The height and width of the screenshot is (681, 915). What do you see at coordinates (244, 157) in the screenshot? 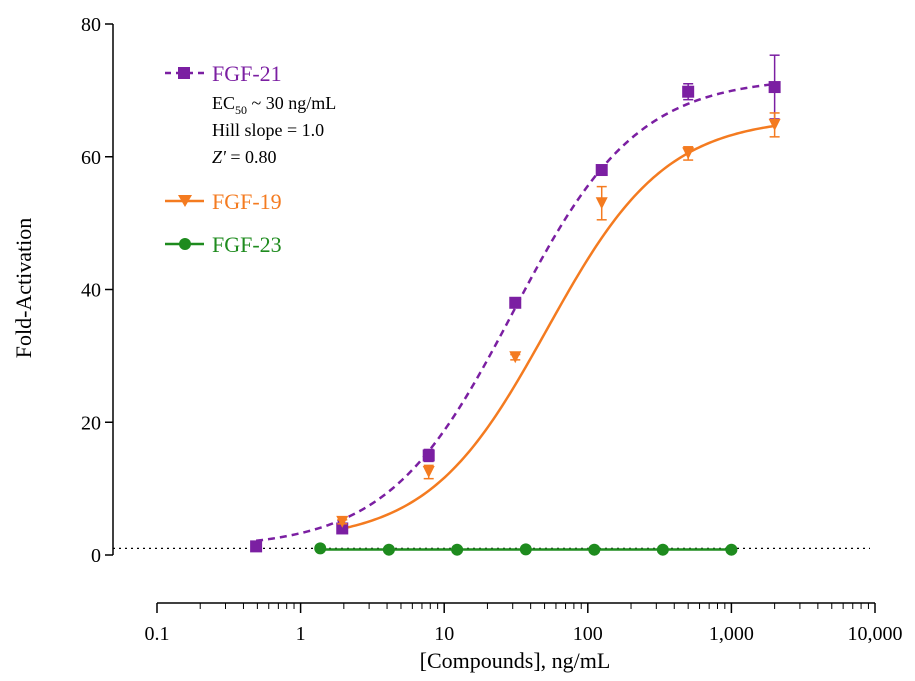
I see `z-prime-note: Z' = 0.80` at bounding box center [244, 157].